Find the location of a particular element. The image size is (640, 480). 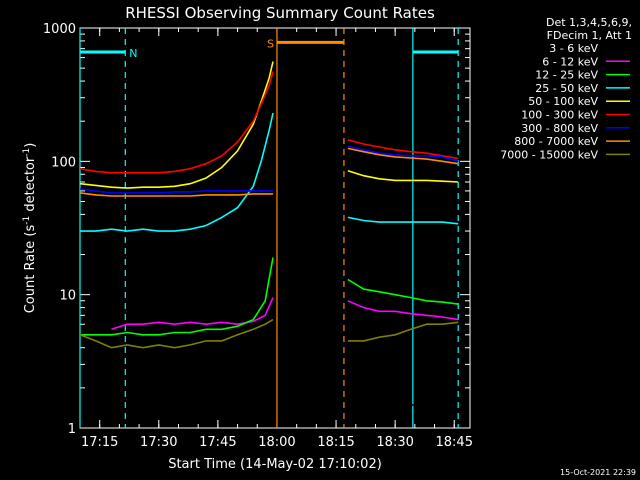

y-axis-label: Count Rate (s-1 detector-1) is located at coordinates (30, 228).